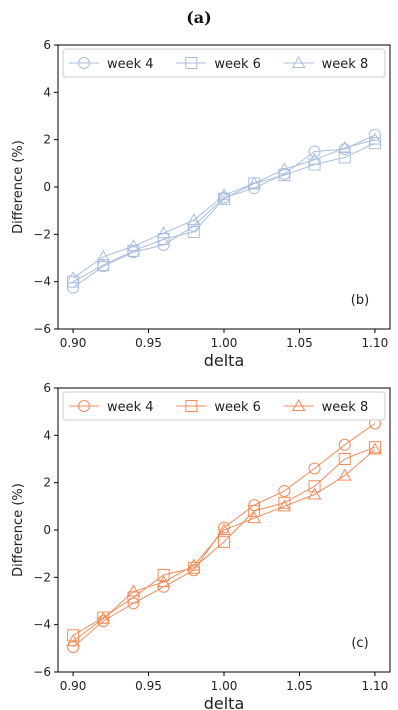 This screenshot has width=398, height=710. What do you see at coordinates (359, 643) in the screenshot?
I see `panel-label: (c)` at bounding box center [359, 643].